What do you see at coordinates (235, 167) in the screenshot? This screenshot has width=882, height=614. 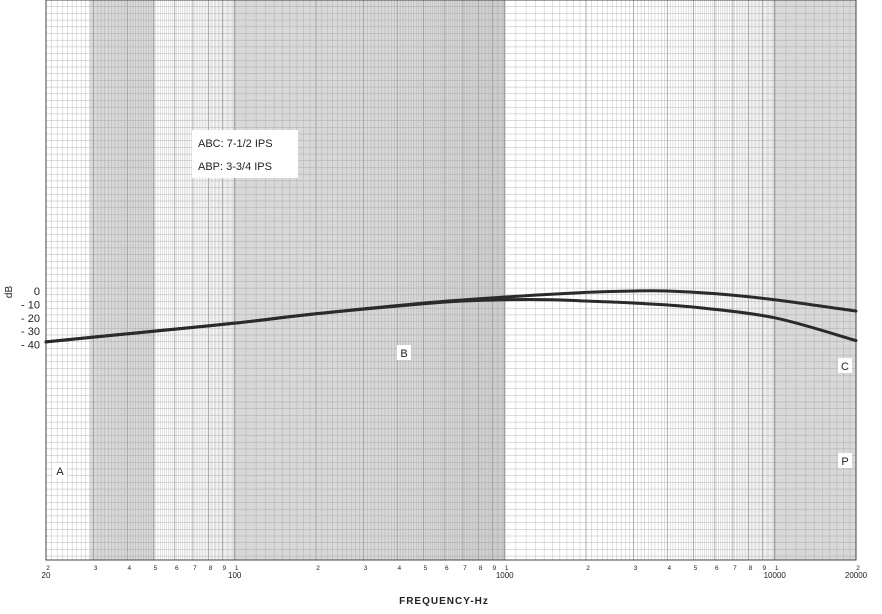 I see `legend-entry-abp: ABP: 3-3/4 IPS` at bounding box center [235, 167].